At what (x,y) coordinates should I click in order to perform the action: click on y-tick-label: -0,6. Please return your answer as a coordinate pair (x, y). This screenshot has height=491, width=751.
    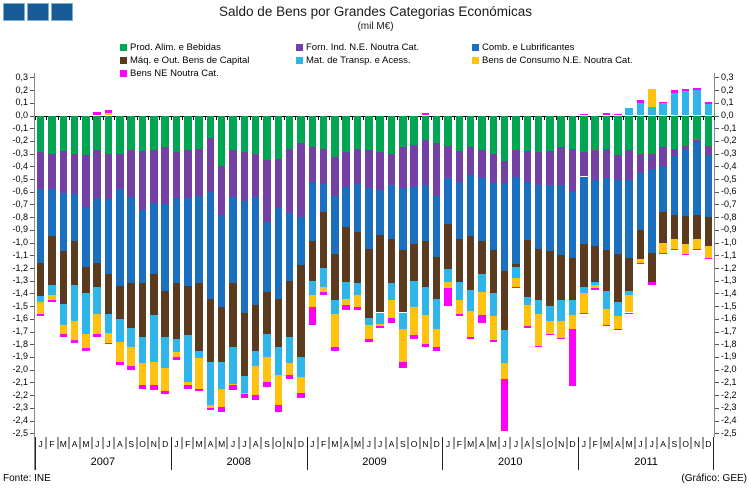
    Looking at the image, I should click on (729, 191).